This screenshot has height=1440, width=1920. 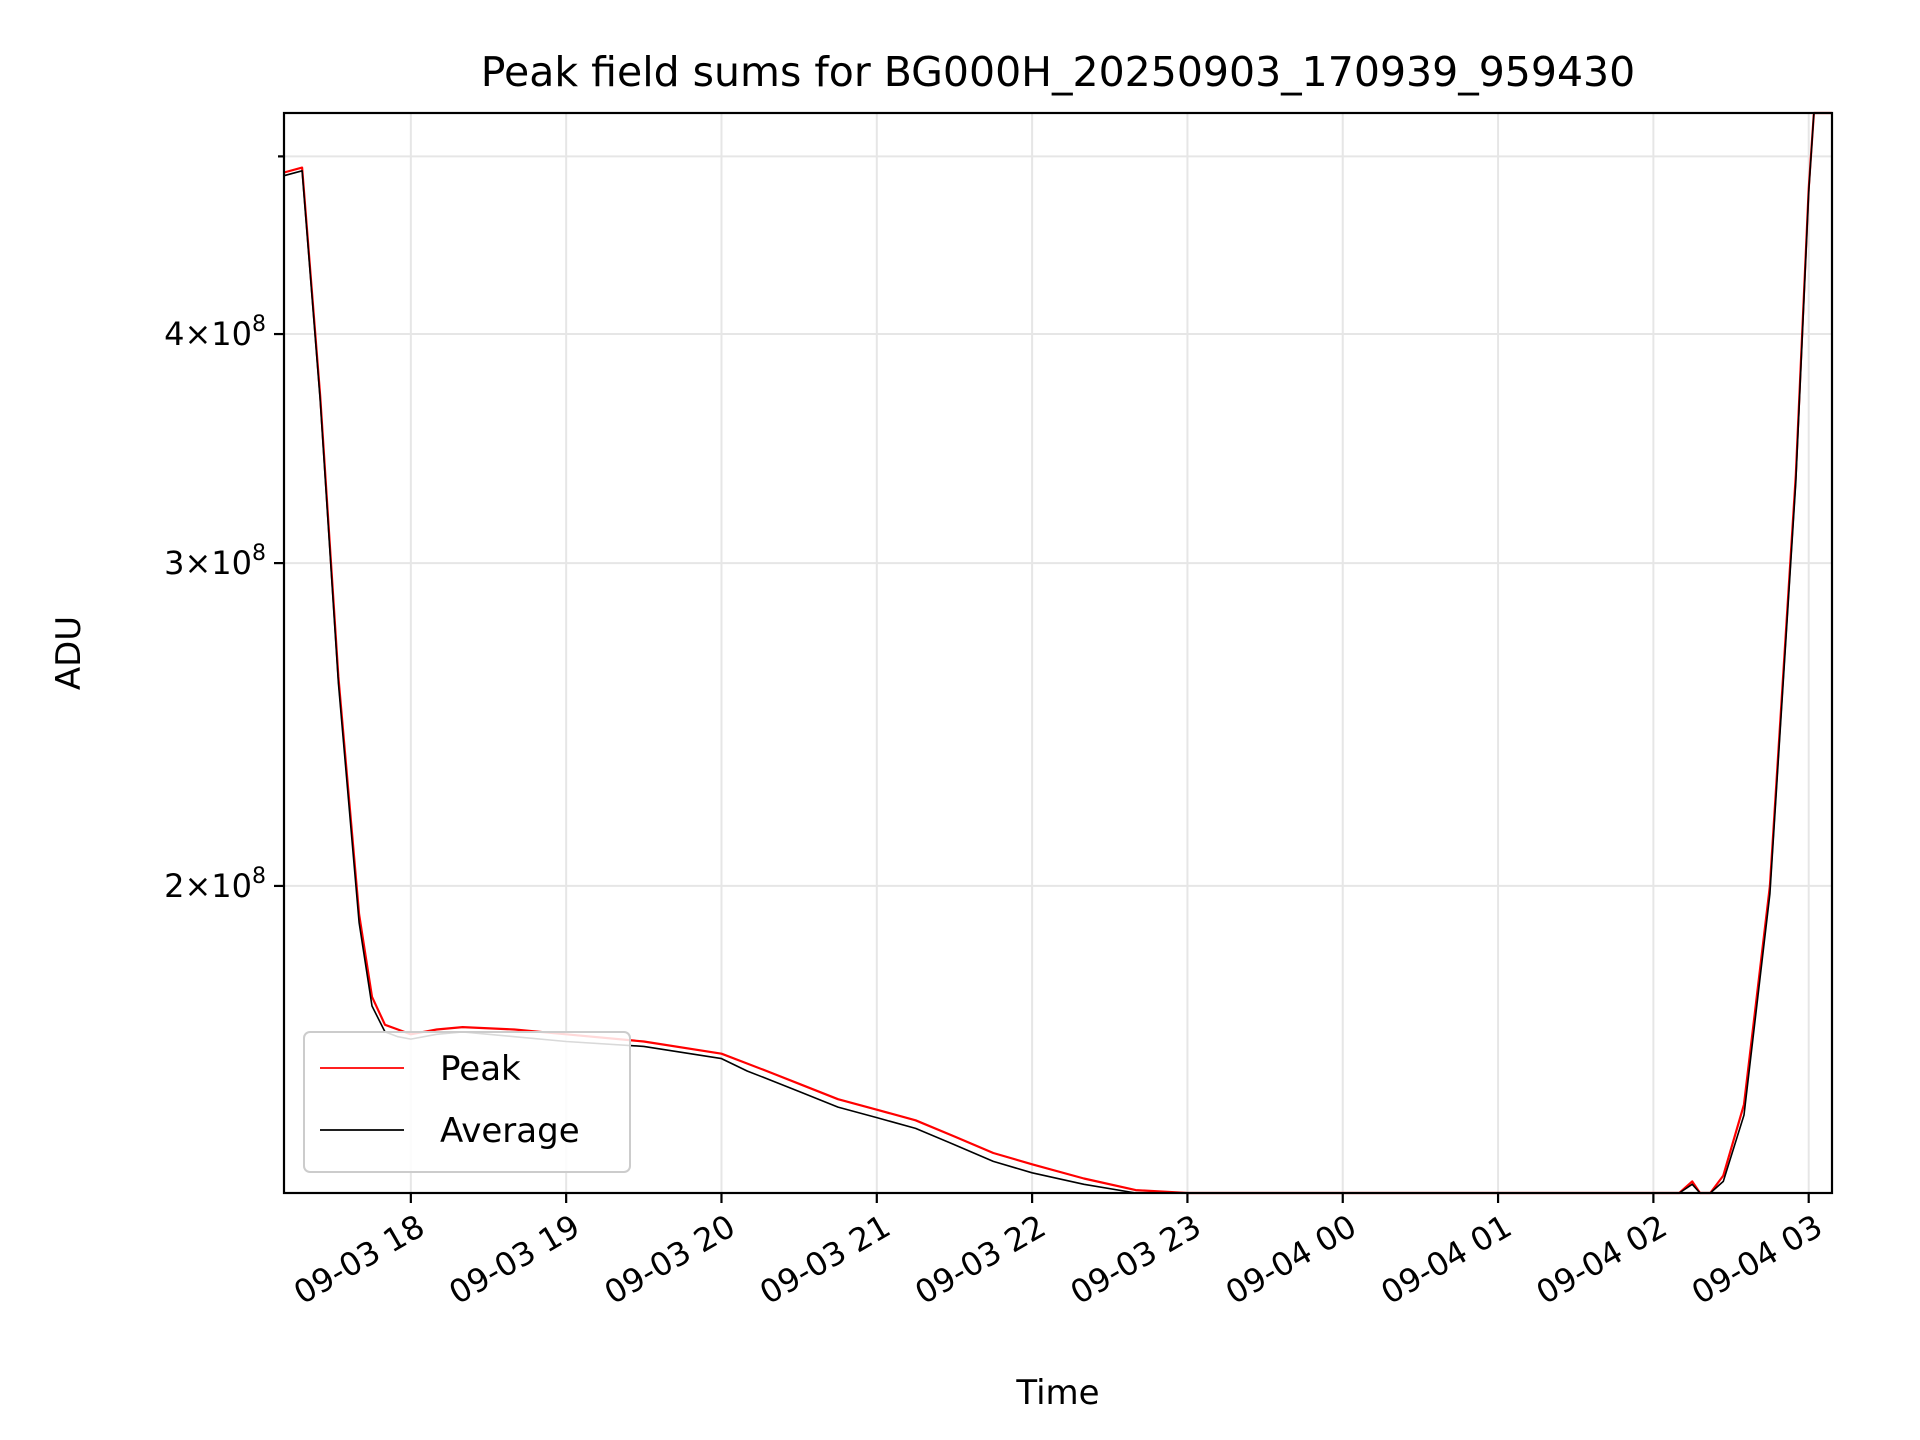 What do you see at coordinates (1291, 1259) in the screenshot?
I see `x-tick-label: 09-04 00` at bounding box center [1291, 1259].